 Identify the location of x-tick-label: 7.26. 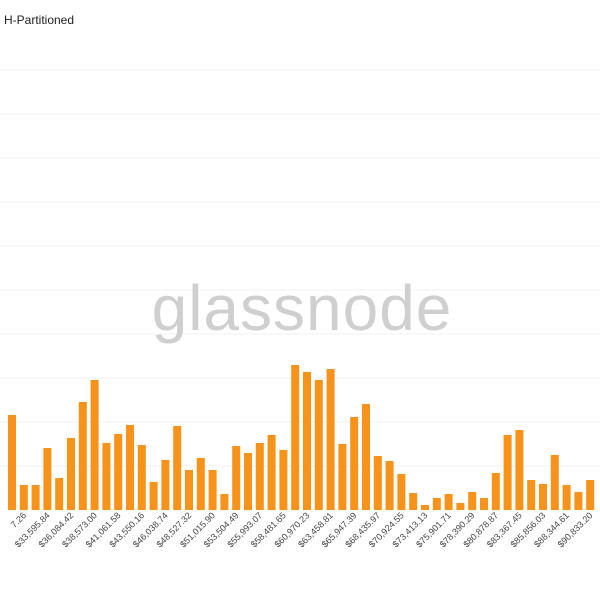
(18, 519).